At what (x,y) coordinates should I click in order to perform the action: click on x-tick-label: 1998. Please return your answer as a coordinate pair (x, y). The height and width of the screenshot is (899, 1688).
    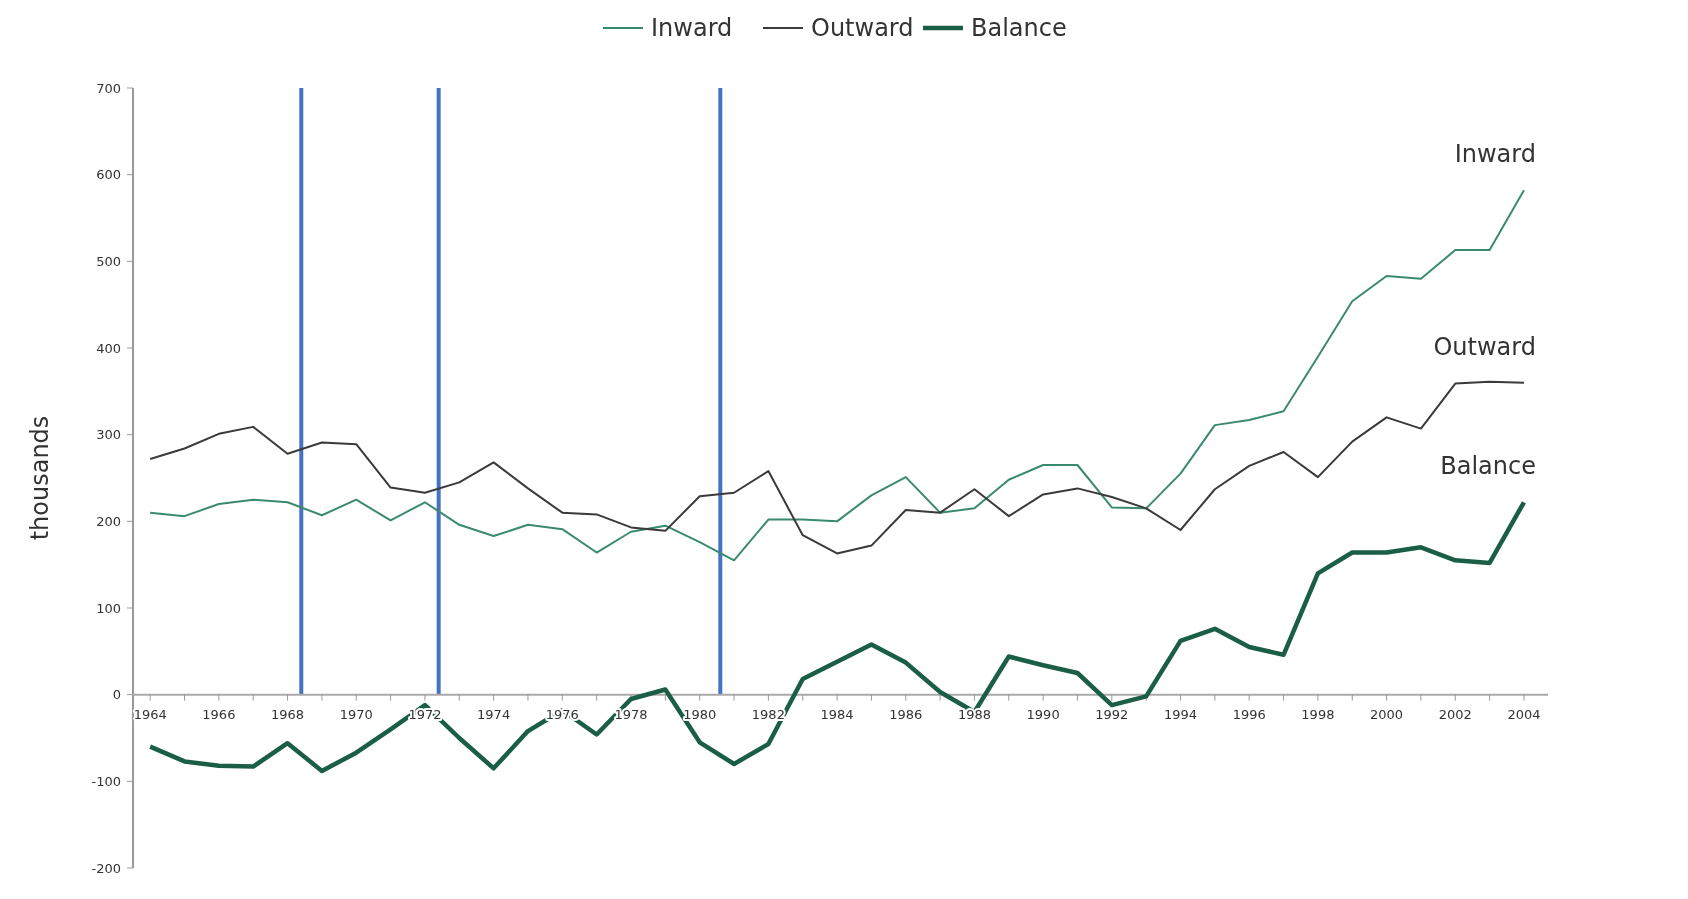
    Looking at the image, I should click on (1318, 714).